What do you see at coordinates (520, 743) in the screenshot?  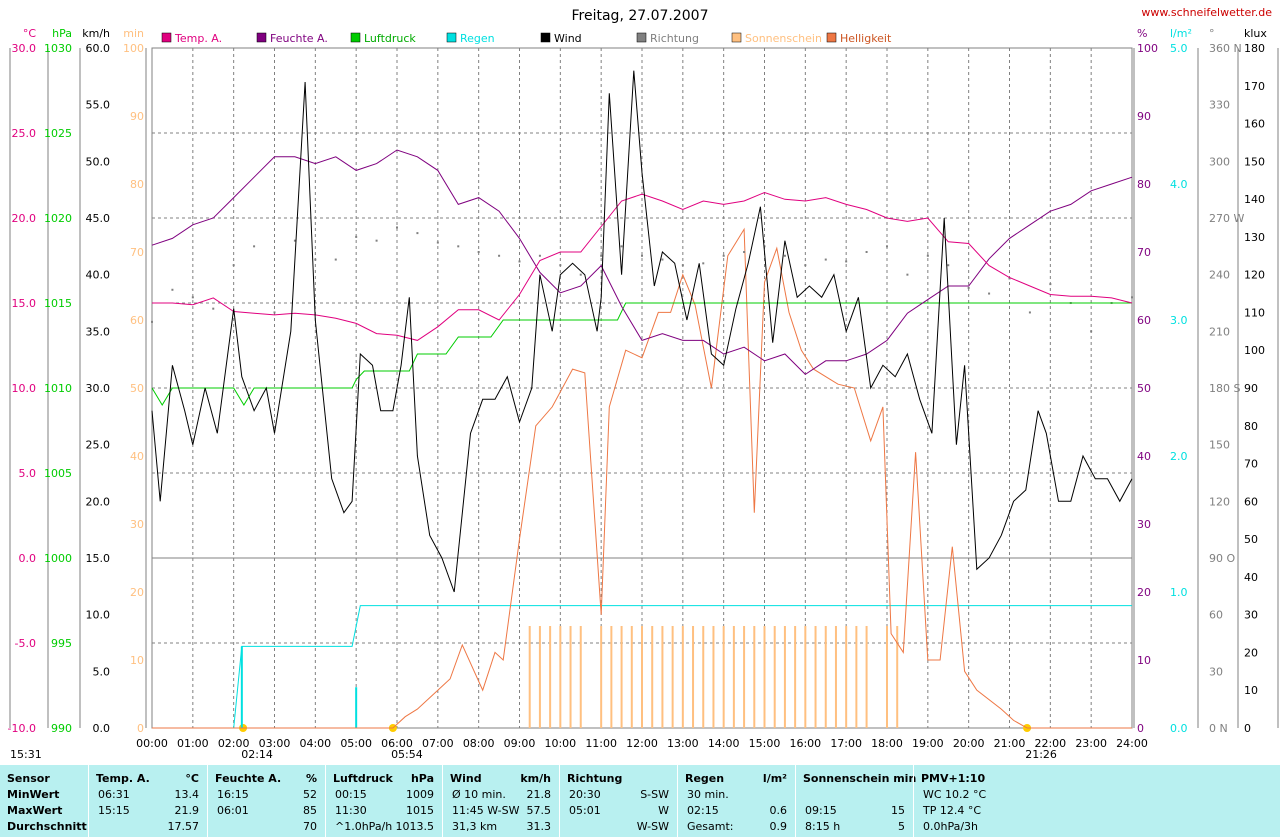 I see `x-tick-label: 09:00` at bounding box center [520, 743].